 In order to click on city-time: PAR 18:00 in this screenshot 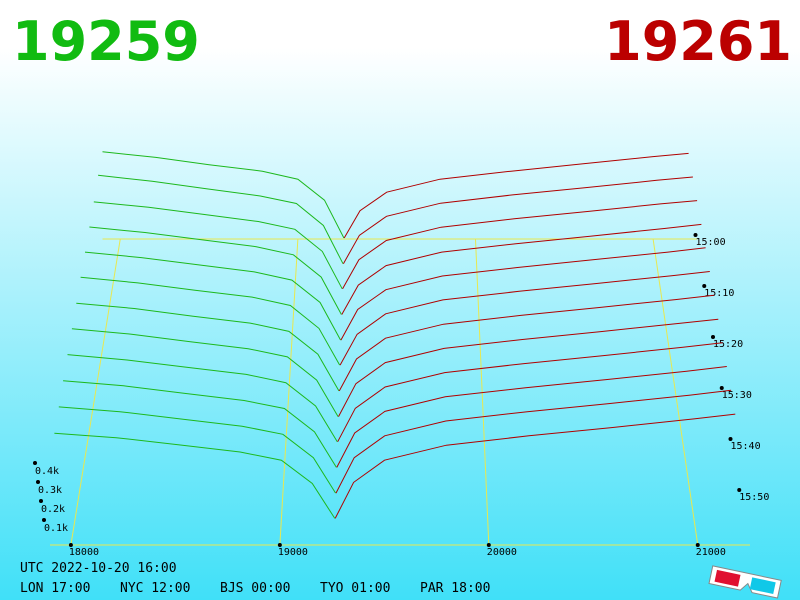, I will do `click(455, 588)`.